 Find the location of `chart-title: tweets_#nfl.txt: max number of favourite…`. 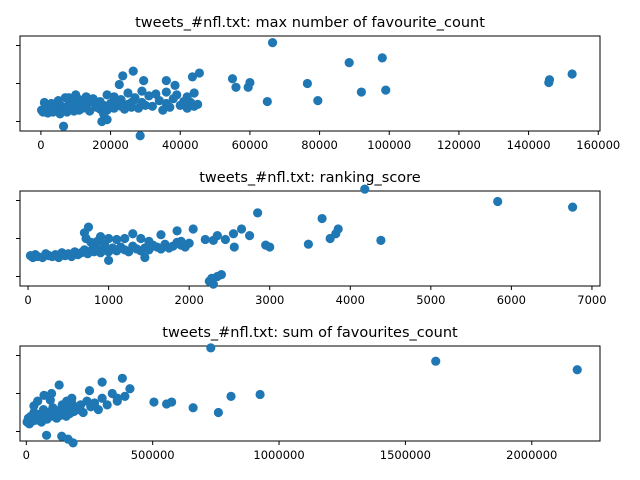

chart-title: tweets_#nfl.txt: max number of favourite… is located at coordinates (310, 23).